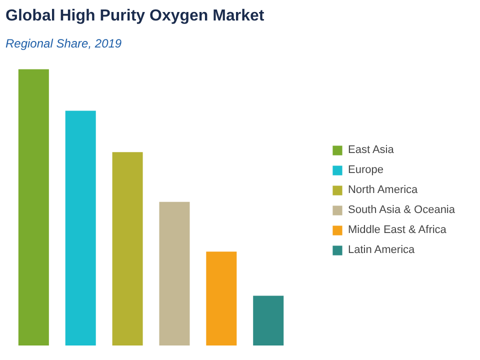 The image size is (480, 360). What do you see at coordinates (383, 190) in the screenshot?
I see `legend-label: North America` at bounding box center [383, 190].